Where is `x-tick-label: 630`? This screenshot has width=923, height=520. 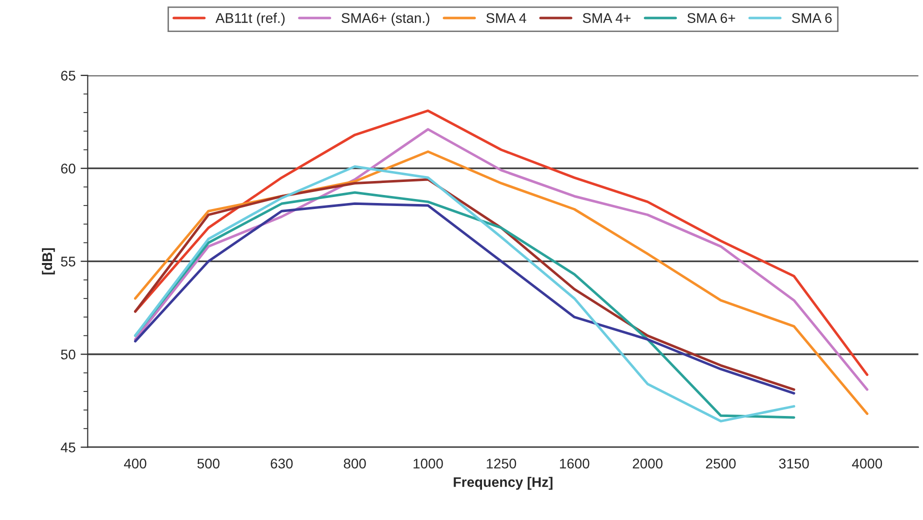
x-tick-label: 630 is located at coordinates (281, 463).